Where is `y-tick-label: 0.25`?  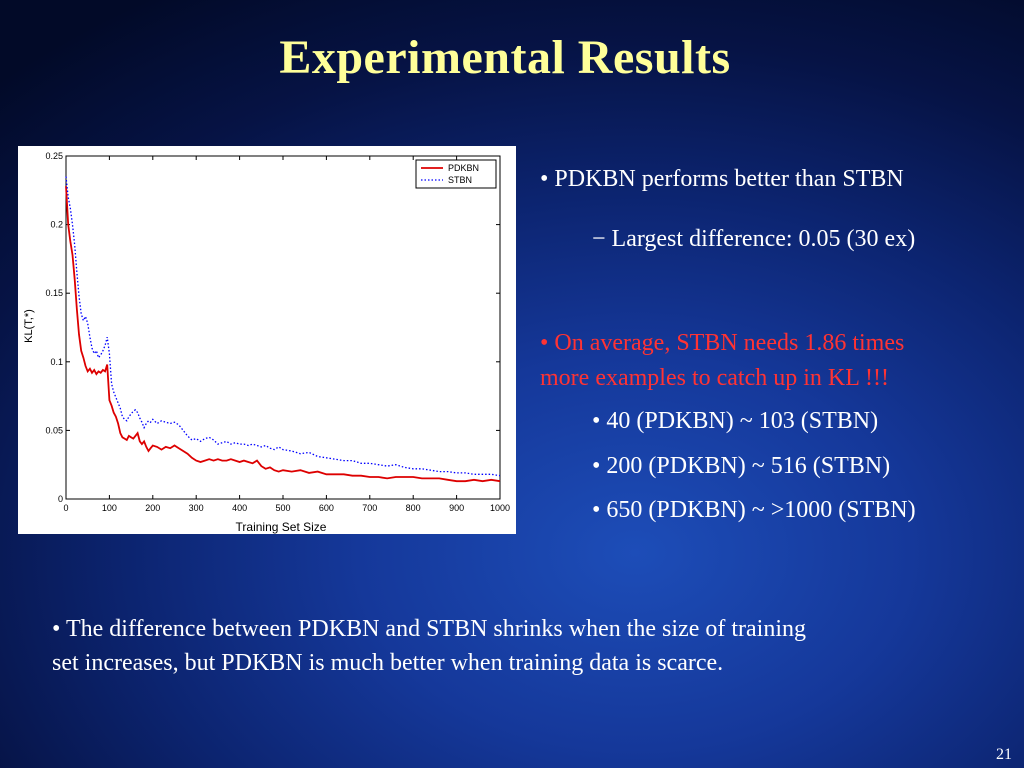
y-tick-label: 0.25 is located at coordinates (54, 156).